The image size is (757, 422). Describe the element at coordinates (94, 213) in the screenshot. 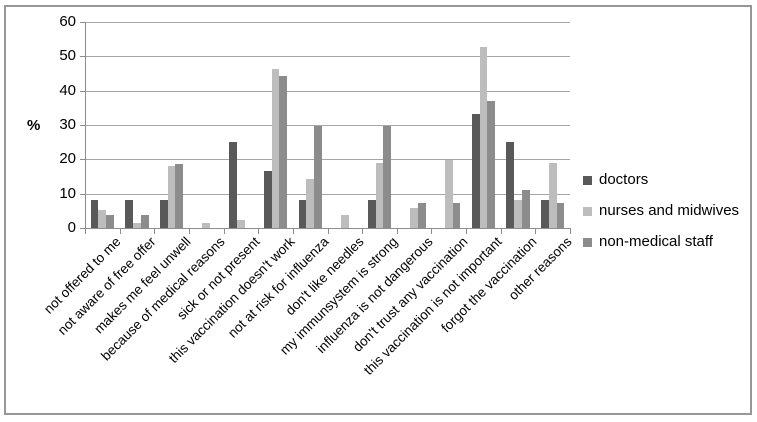

I see `bar-doctors-cat1` at that location.